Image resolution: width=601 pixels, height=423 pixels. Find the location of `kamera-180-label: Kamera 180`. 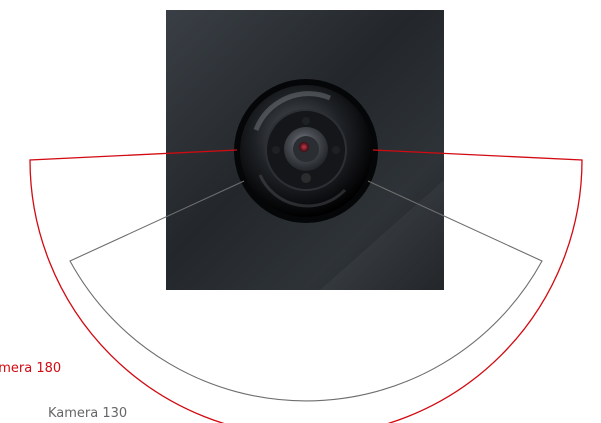

kamera-180-label: Kamera 180 is located at coordinates (30, 368).